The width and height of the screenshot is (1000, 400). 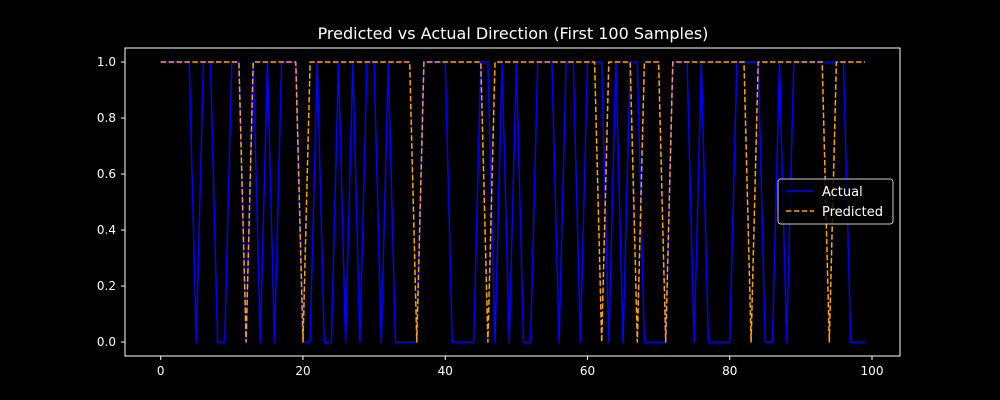 I want to click on x-axis: 0 20 40 60 80 100, so click(x=520, y=367).